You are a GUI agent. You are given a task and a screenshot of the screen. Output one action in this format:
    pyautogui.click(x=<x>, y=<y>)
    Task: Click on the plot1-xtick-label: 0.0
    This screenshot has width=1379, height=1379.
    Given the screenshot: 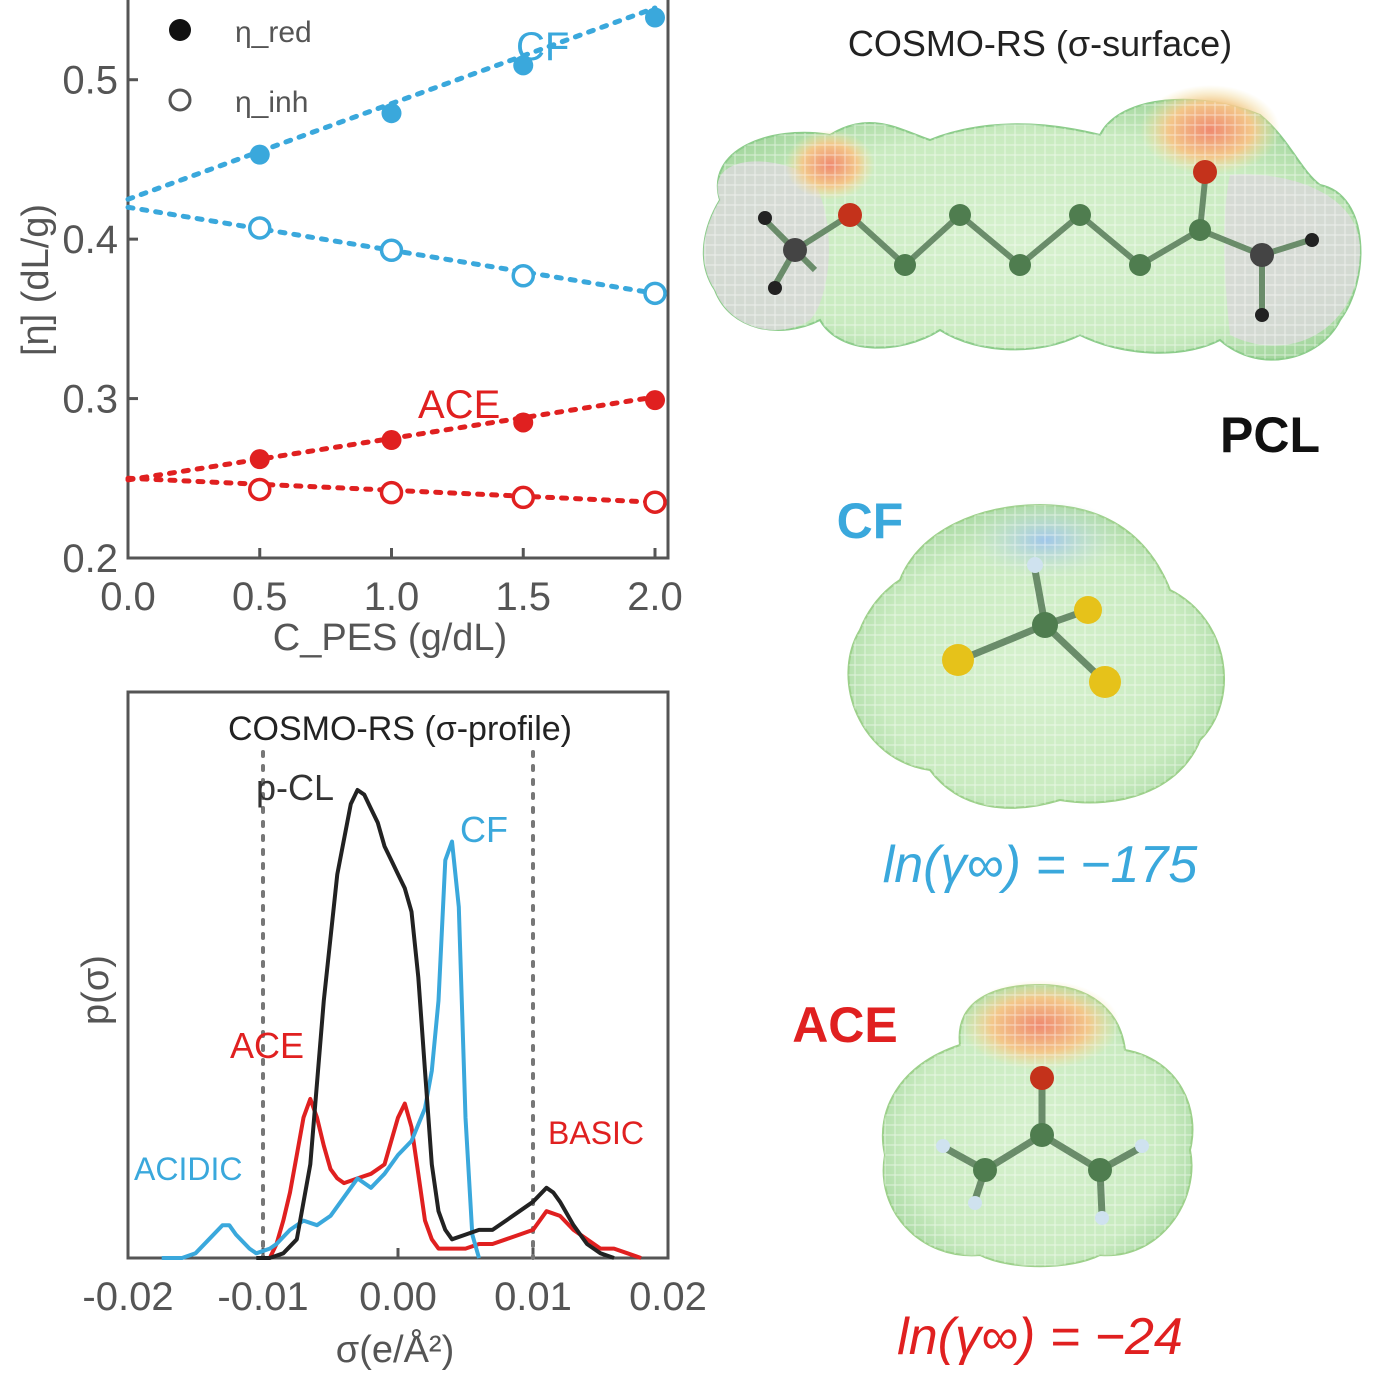 What is the action you would take?
    pyautogui.click(x=128, y=597)
    